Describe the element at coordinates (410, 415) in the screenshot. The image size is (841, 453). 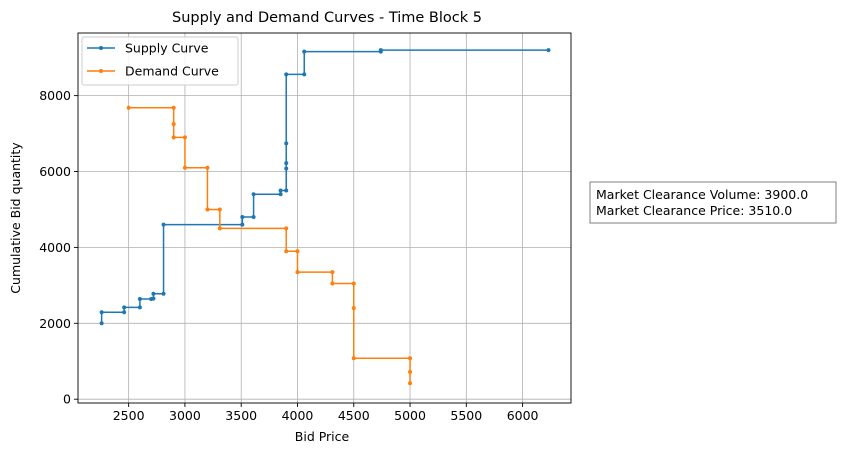
I see `x-tick-label: 5000` at that location.